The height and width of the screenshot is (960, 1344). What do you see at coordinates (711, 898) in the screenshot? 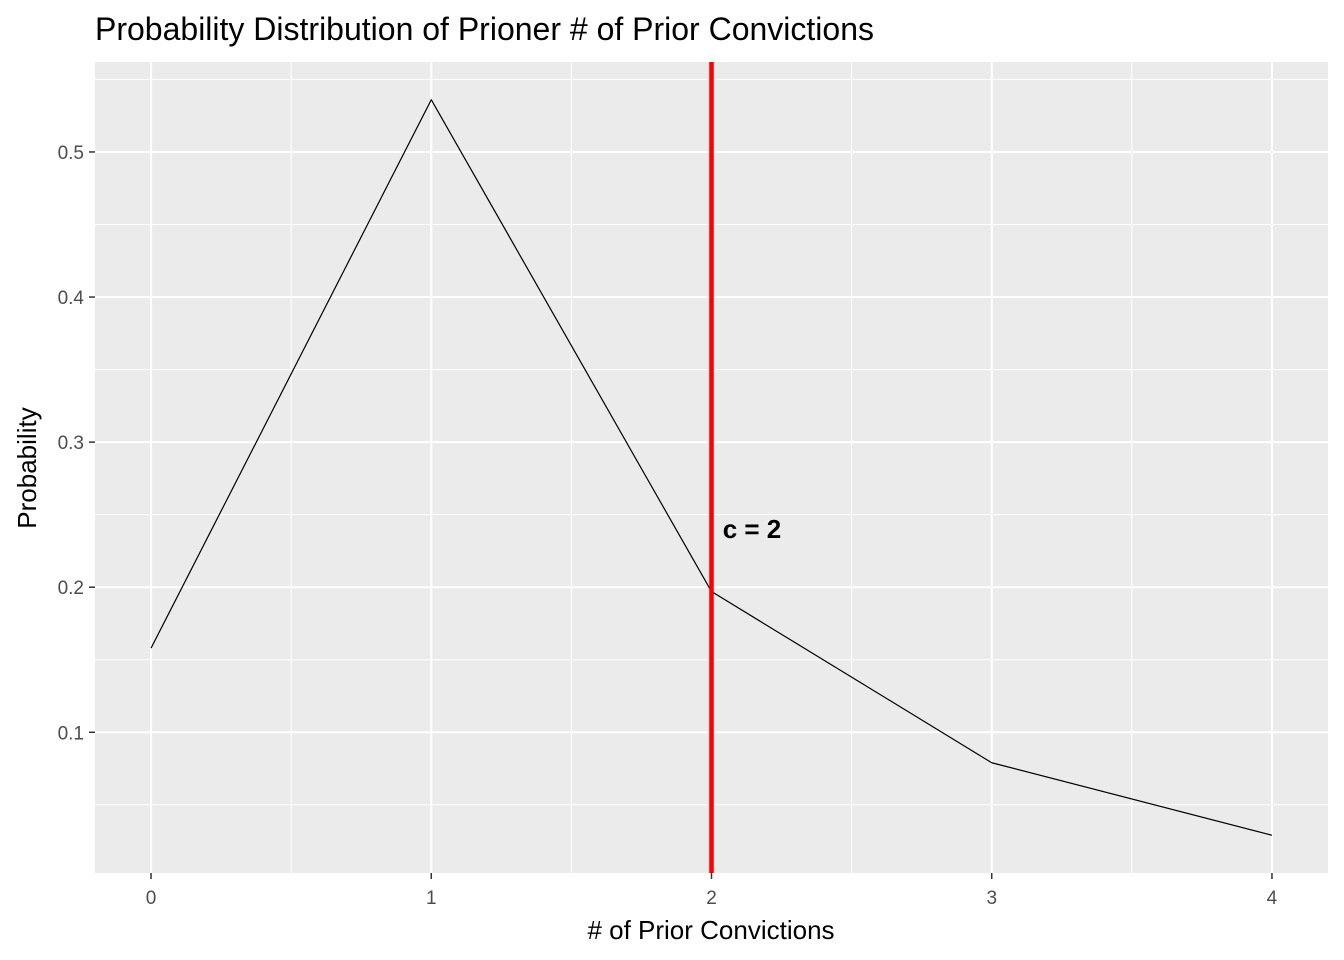
I see `x-tick-label: 2` at bounding box center [711, 898].